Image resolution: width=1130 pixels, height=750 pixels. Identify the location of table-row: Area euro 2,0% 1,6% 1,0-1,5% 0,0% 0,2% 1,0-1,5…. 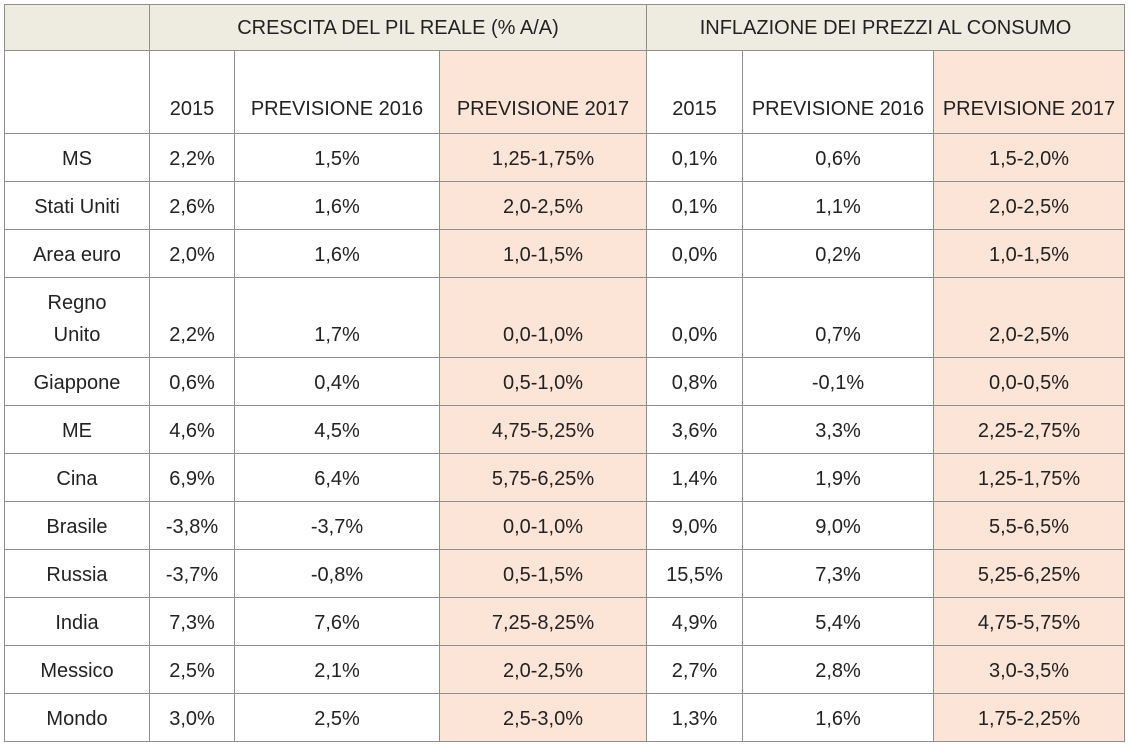
(564, 253).